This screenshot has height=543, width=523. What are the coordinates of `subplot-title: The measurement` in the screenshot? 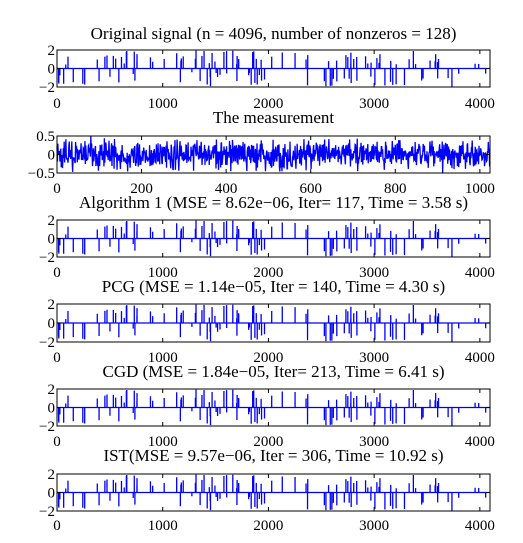 It's located at (274, 117).